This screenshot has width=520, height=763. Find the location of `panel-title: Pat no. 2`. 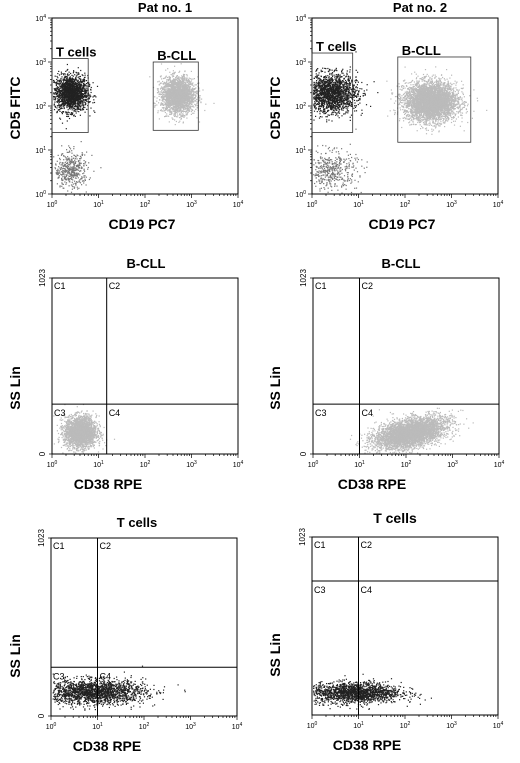

panel-title: Pat no. 2 is located at coordinates (420, 7).